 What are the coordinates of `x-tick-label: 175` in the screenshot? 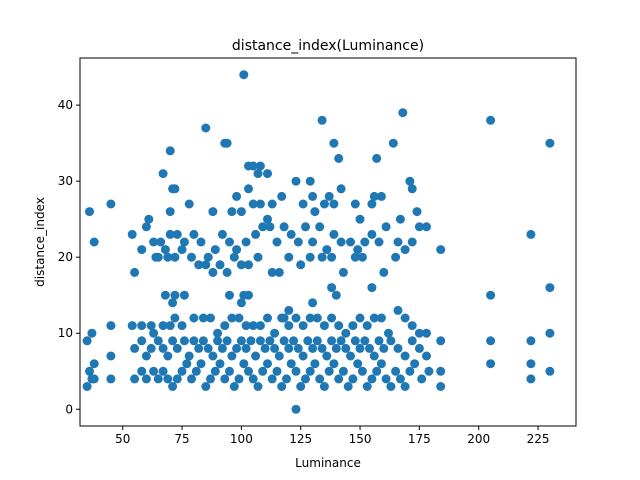 It's located at (419, 439).